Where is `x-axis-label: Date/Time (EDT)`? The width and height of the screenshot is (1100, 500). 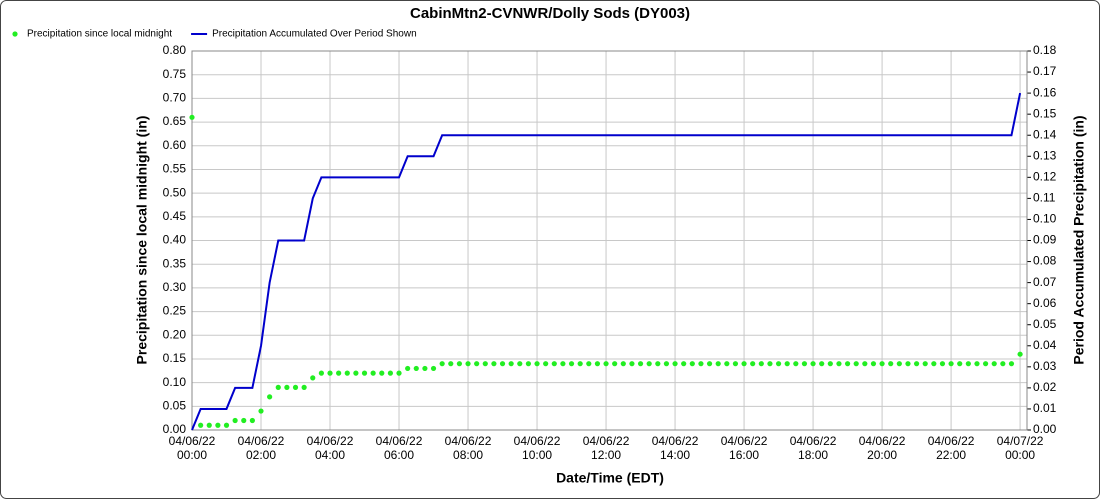 x-axis-label: Date/Time (EDT) is located at coordinates (610, 478).